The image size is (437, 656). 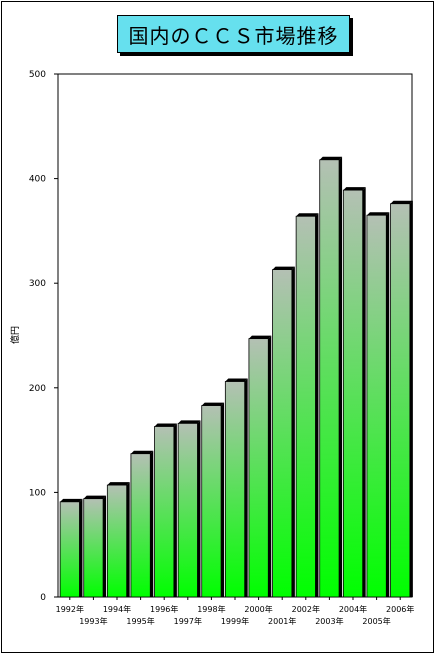 I want to click on y-tick-label: 100, so click(x=37, y=493).